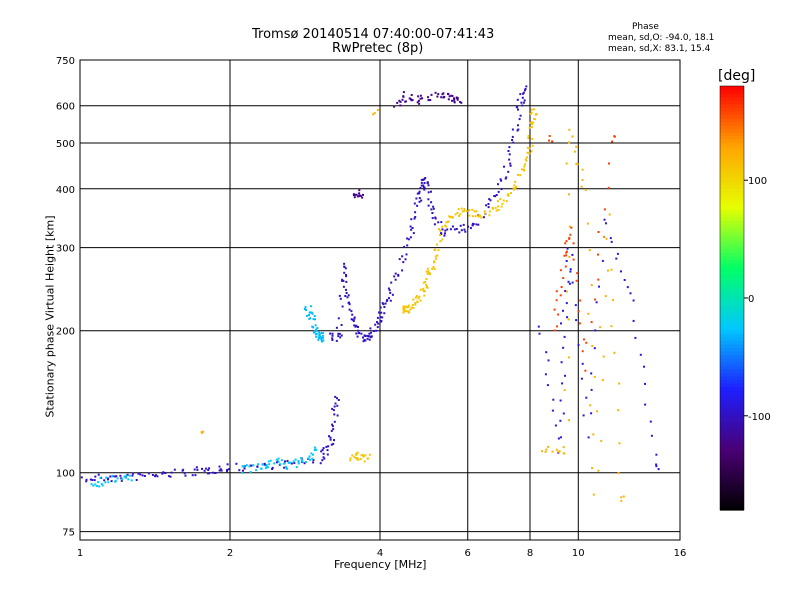  Describe the element at coordinates (737, 76) in the screenshot. I see `colorbar-label: [deg]` at that location.